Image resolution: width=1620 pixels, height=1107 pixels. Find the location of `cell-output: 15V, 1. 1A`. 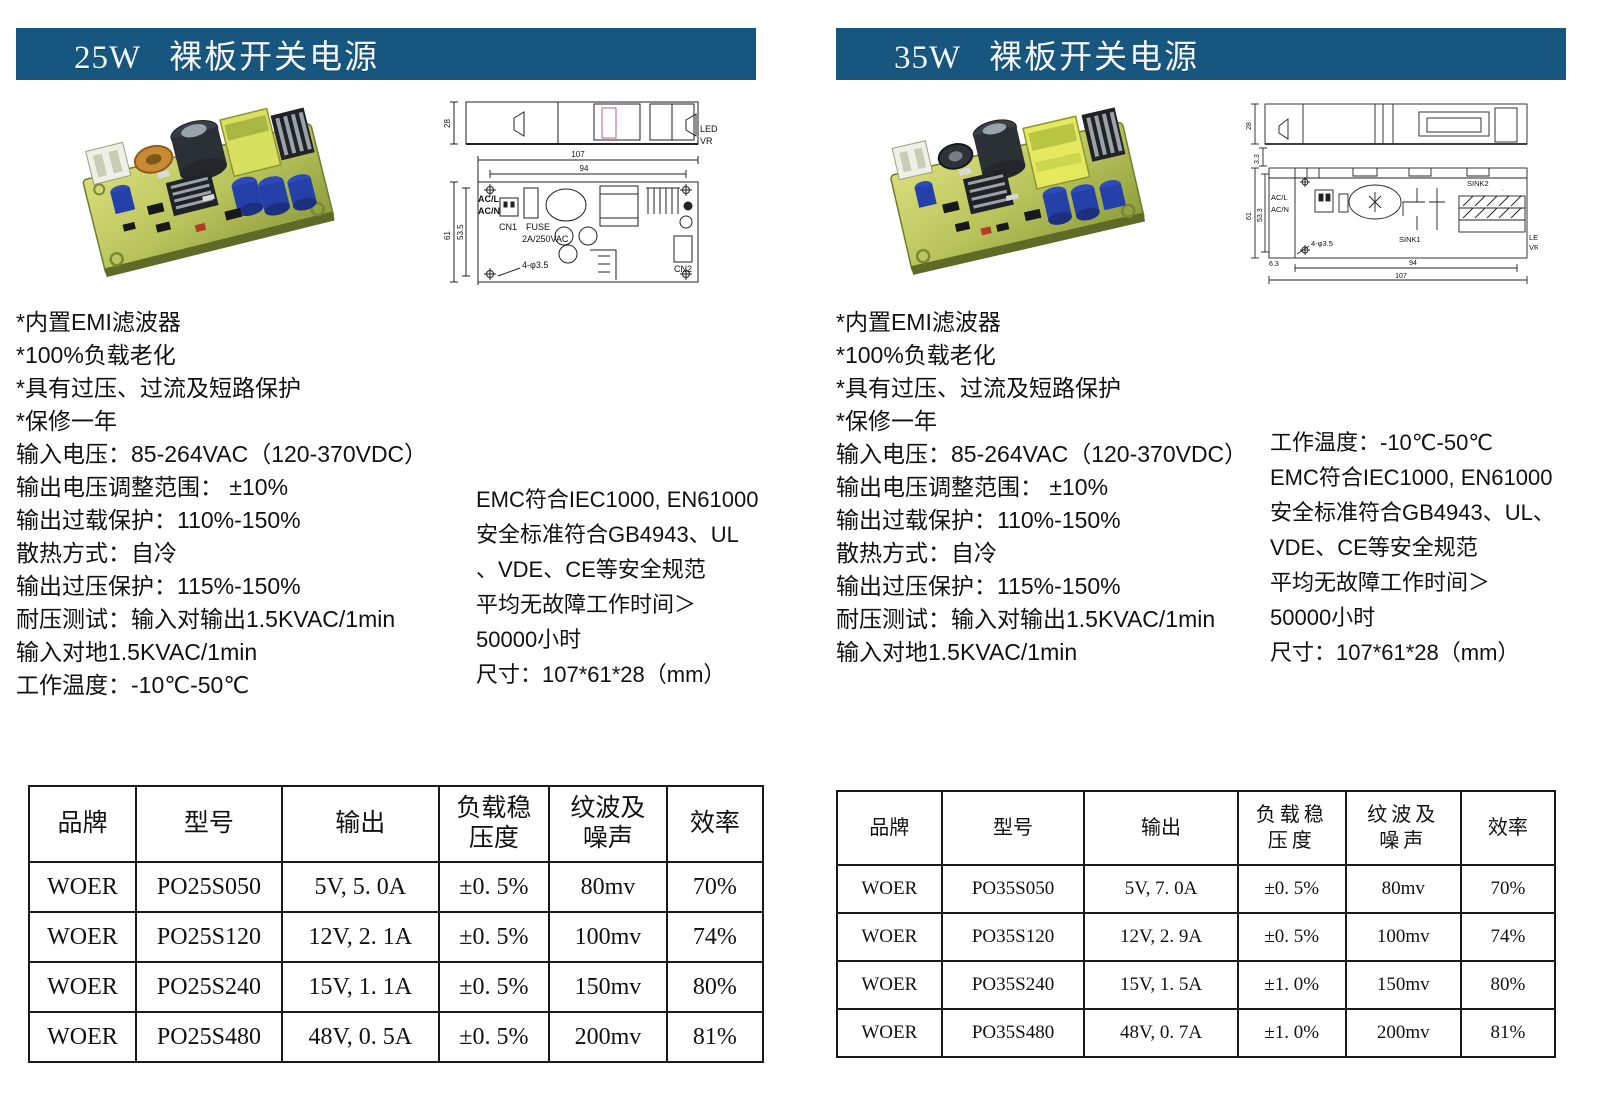

cell-output: 15V, 1. 1A is located at coordinates (360, 987).